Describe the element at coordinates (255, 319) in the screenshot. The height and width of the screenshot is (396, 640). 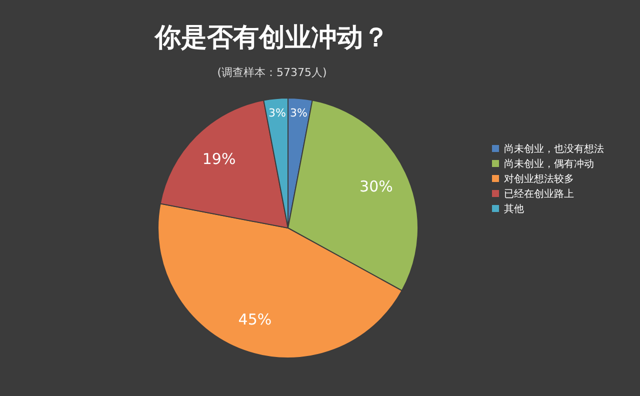
I see `data-label: 45%` at that location.